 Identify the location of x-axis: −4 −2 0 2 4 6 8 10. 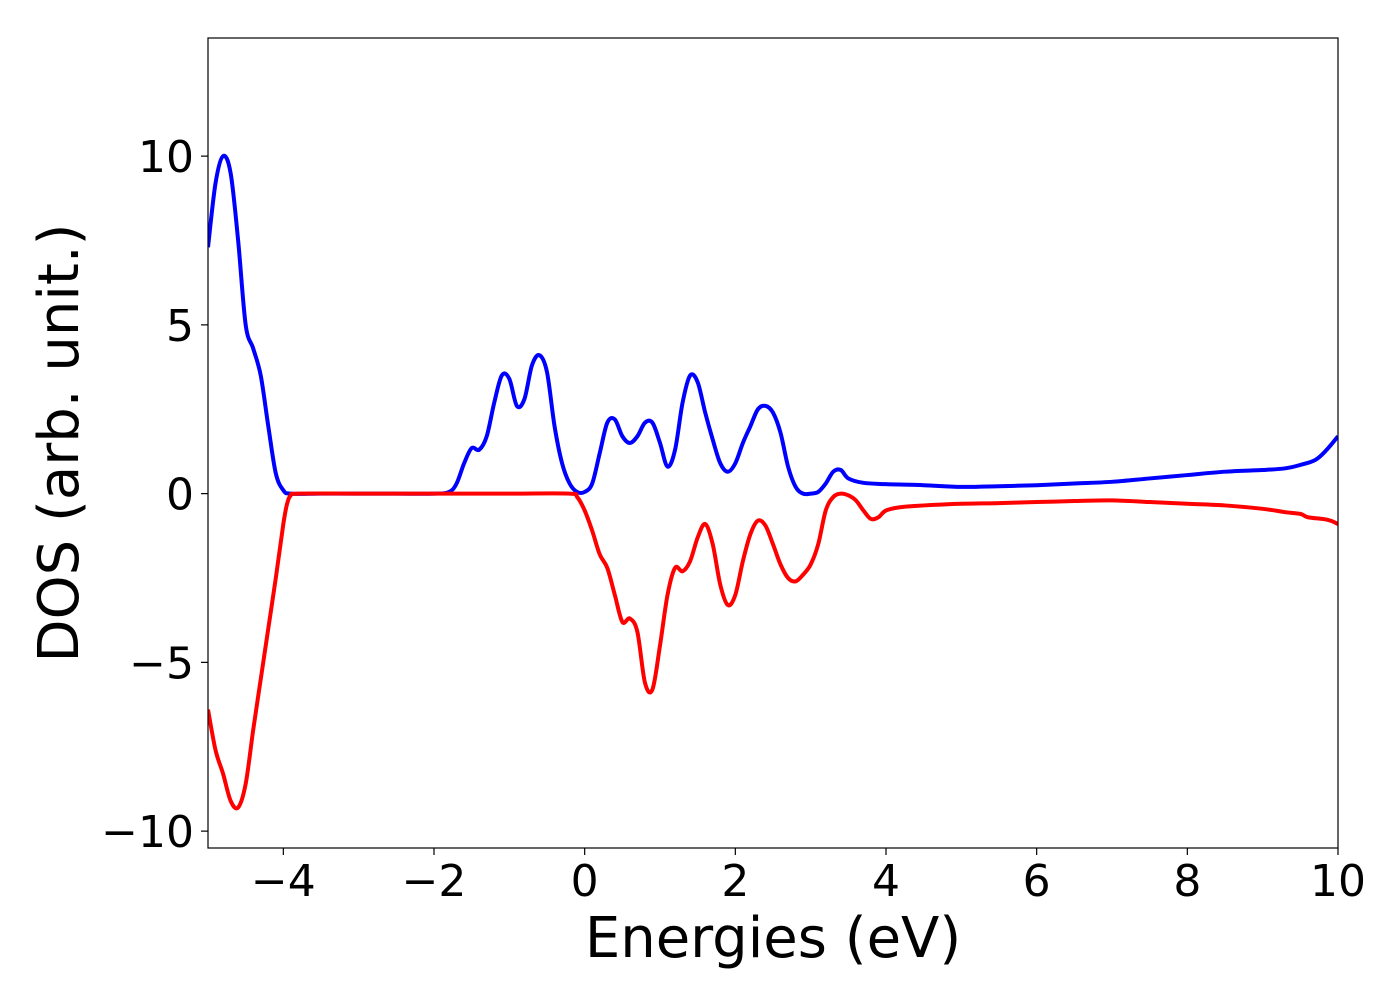
(808, 877).